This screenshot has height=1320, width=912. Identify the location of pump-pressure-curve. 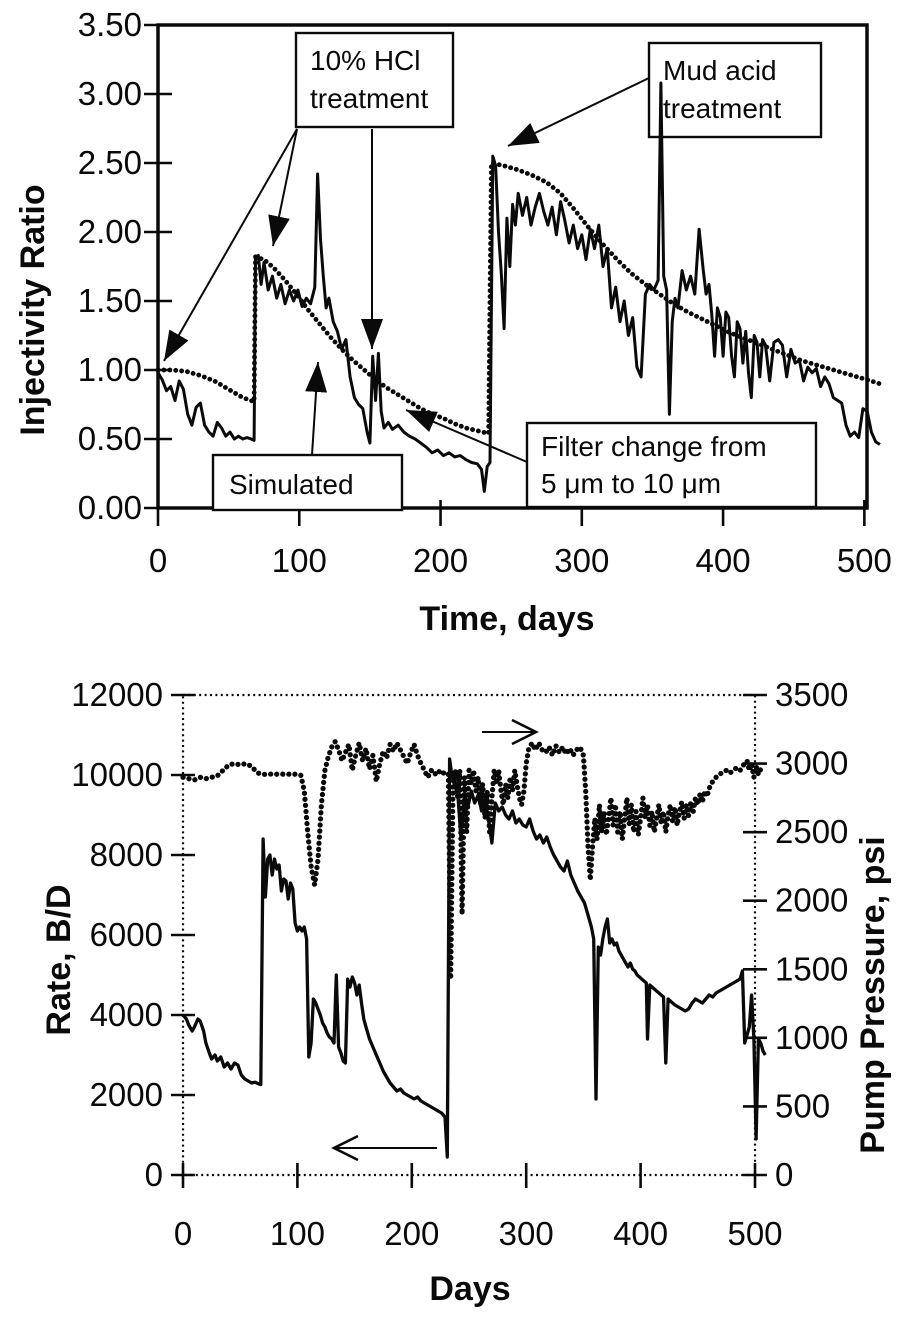
(472, 860).